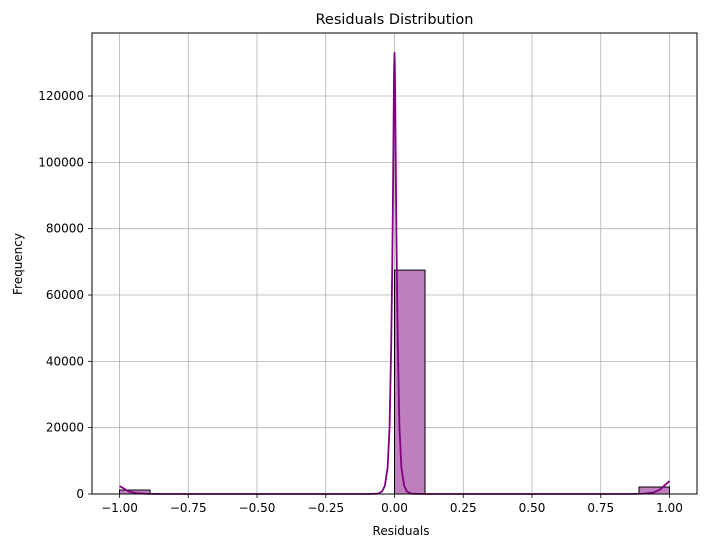 This screenshot has width=721, height=547. I want to click on x-tick-label: 0.00, so click(394, 508).